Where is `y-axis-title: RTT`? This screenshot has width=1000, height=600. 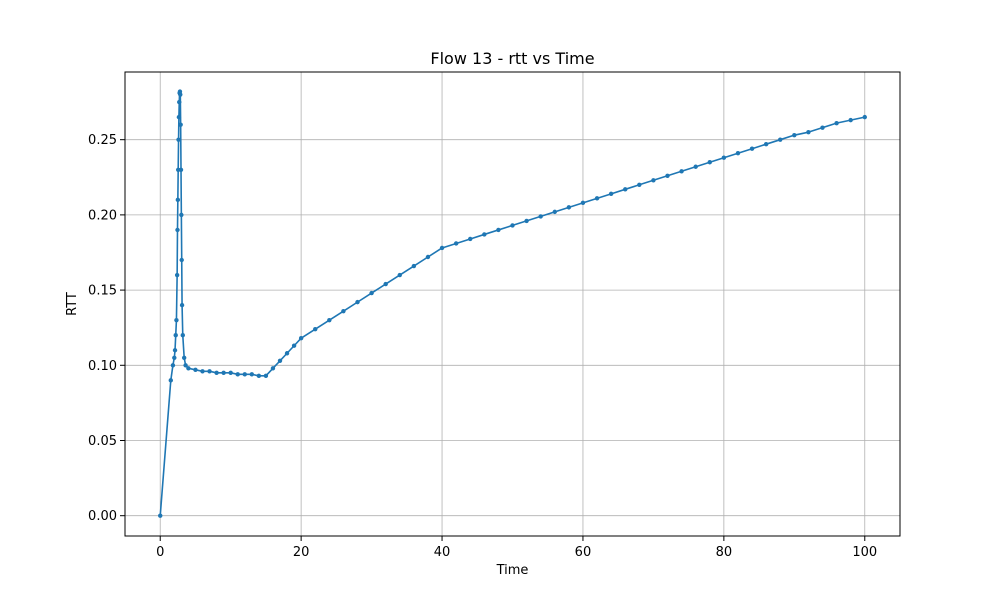
y-axis-title: RTT is located at coordinates (72, 304).